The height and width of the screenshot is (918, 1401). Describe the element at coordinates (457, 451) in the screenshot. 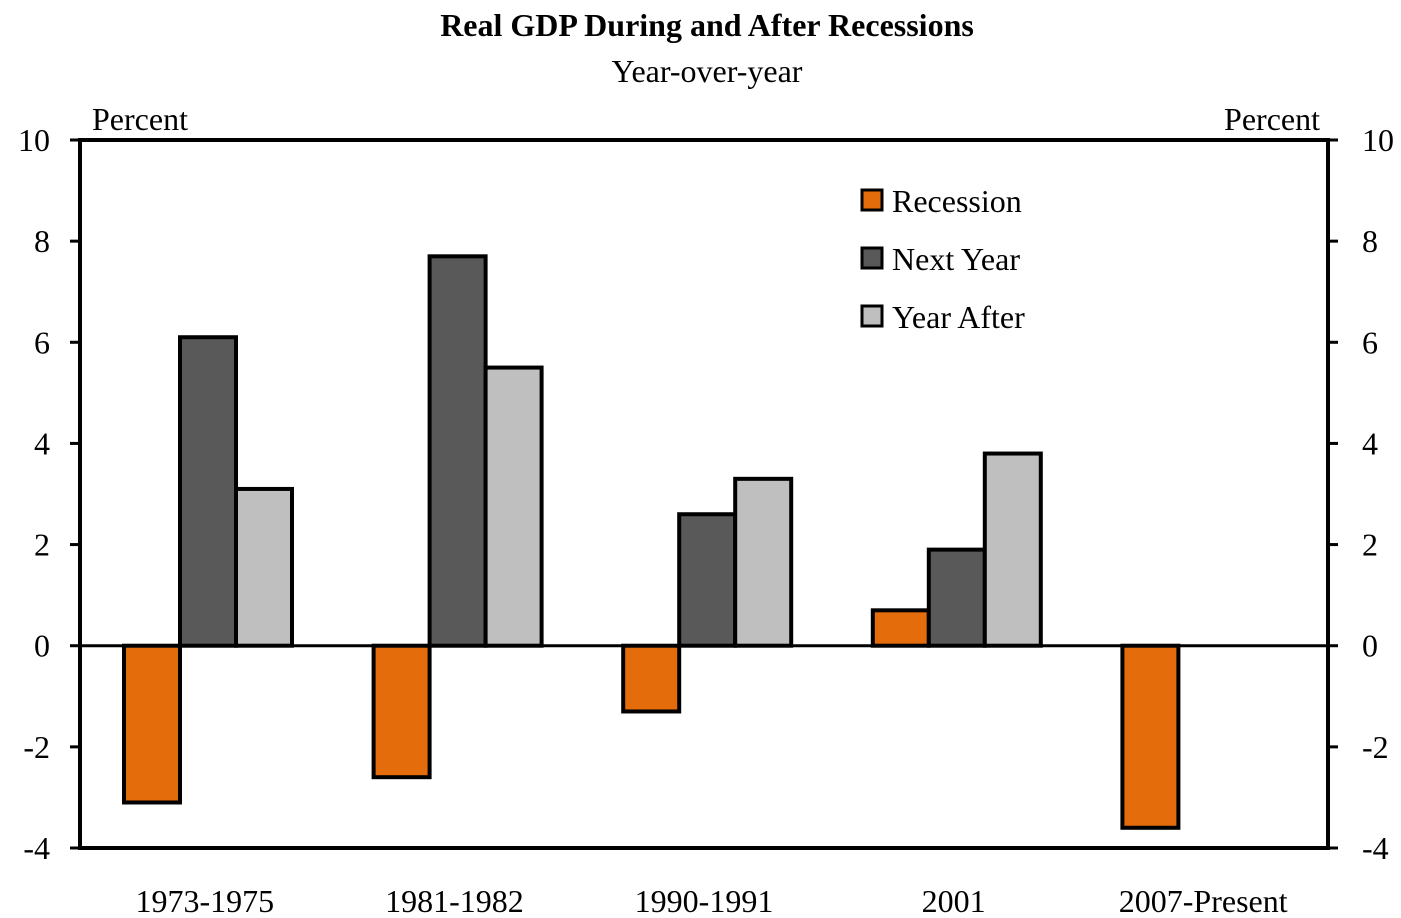

I see `bar-next-year-1981-1982` at that location.